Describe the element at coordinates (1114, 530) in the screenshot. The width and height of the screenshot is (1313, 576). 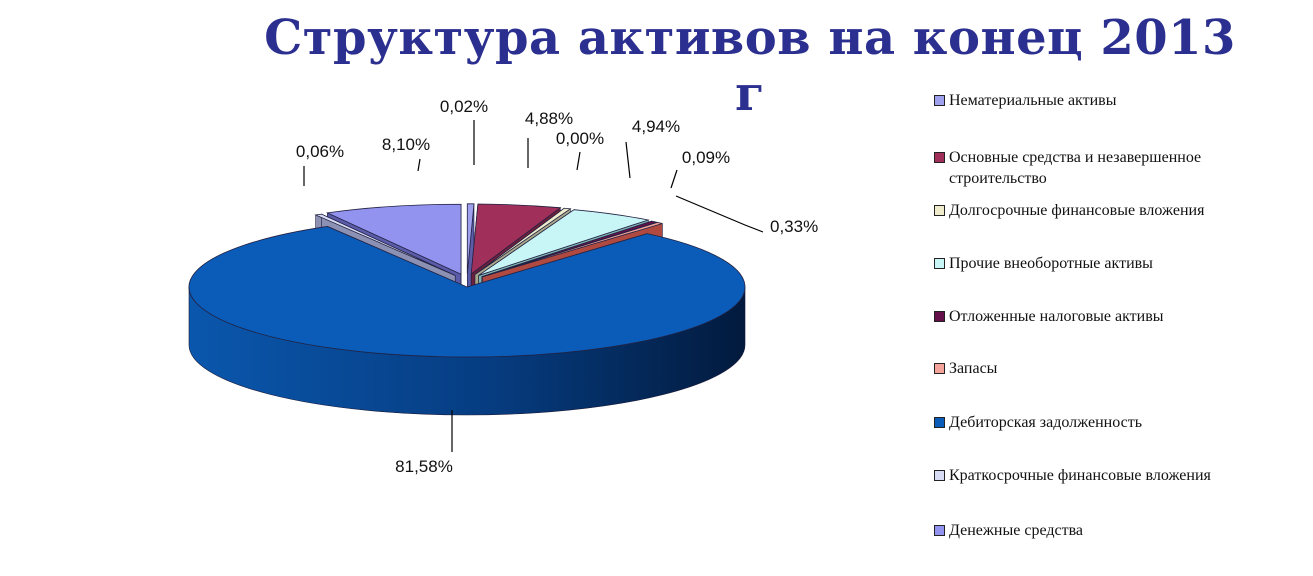
I see `legend-item: Денежные средства` at that location.